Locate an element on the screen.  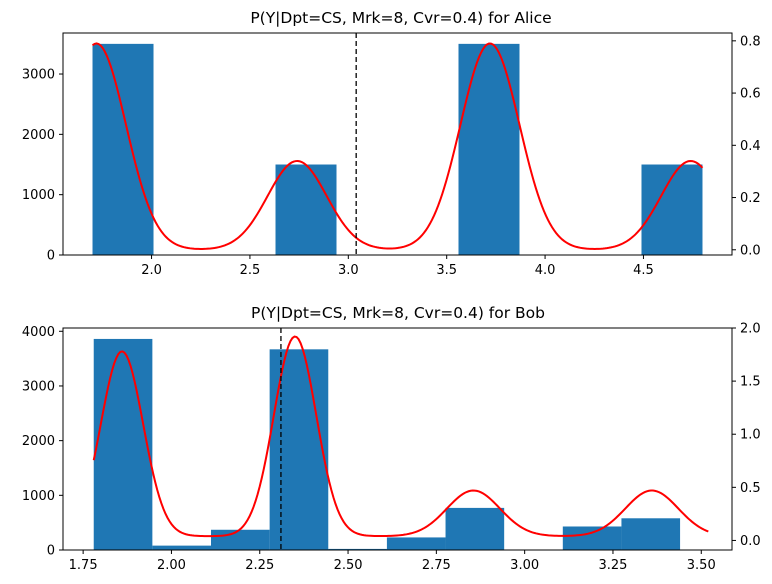
y2-tick-label: 1.5 is located at coordinates (750, 382).